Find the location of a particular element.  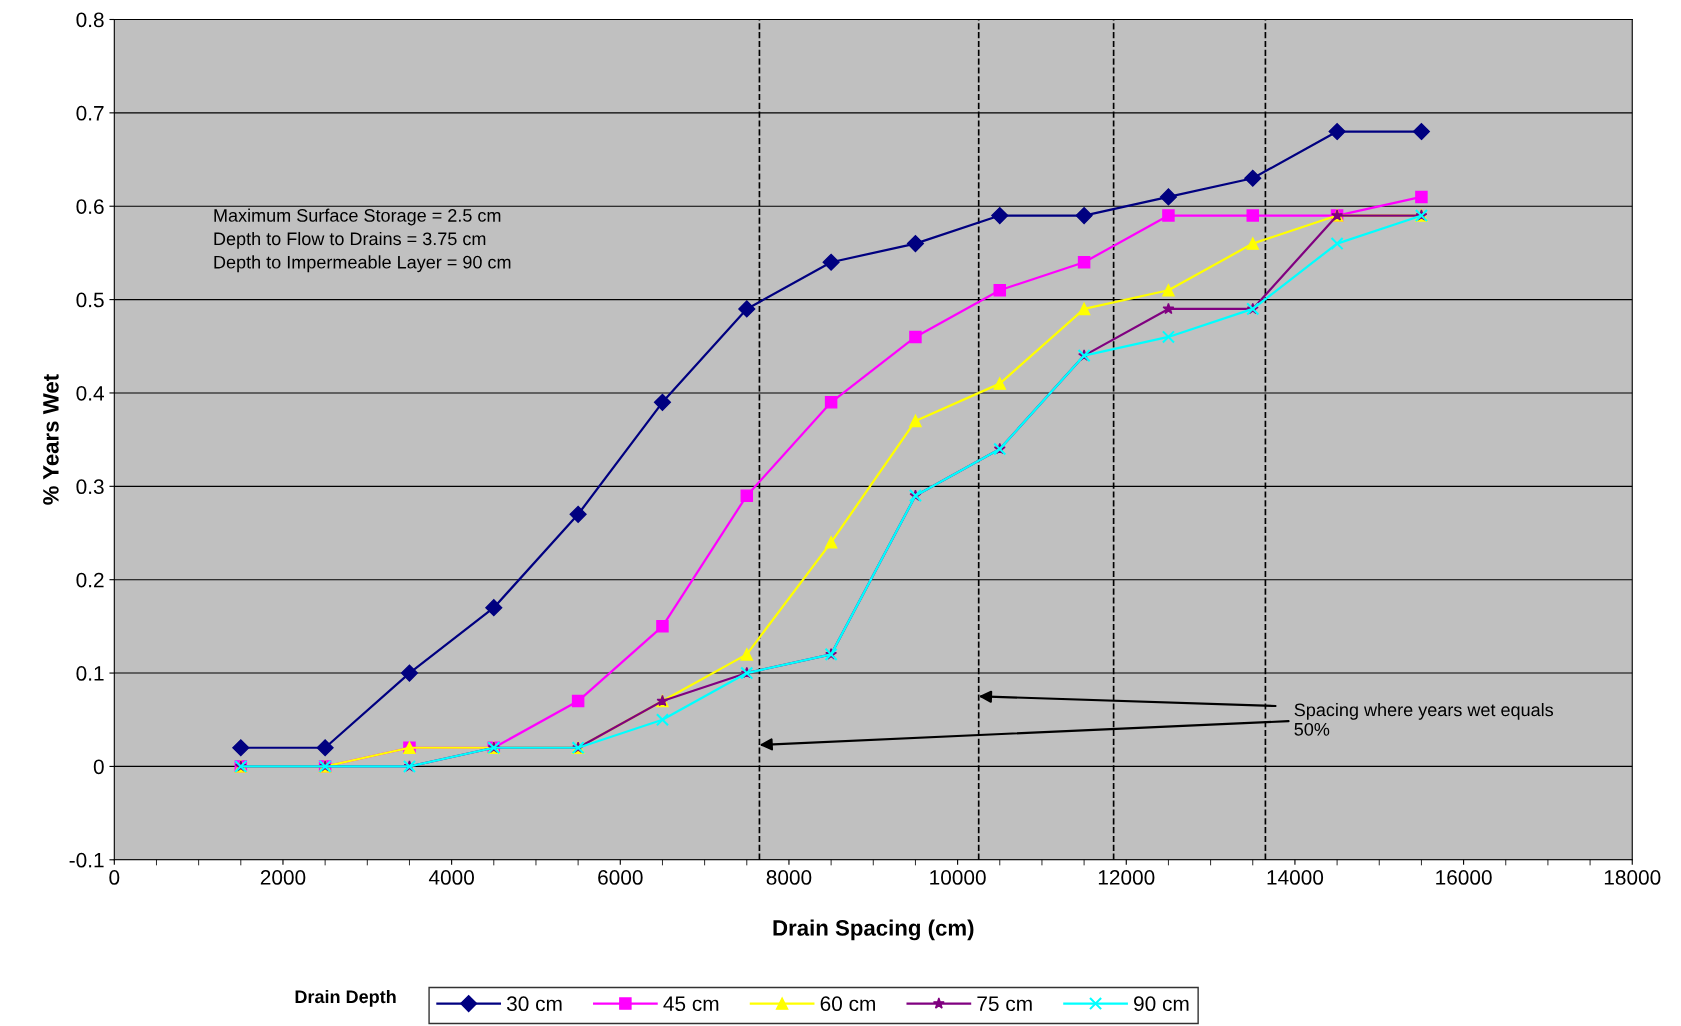

y-tick-label: 0.7 is located at coordinates (90, 113).